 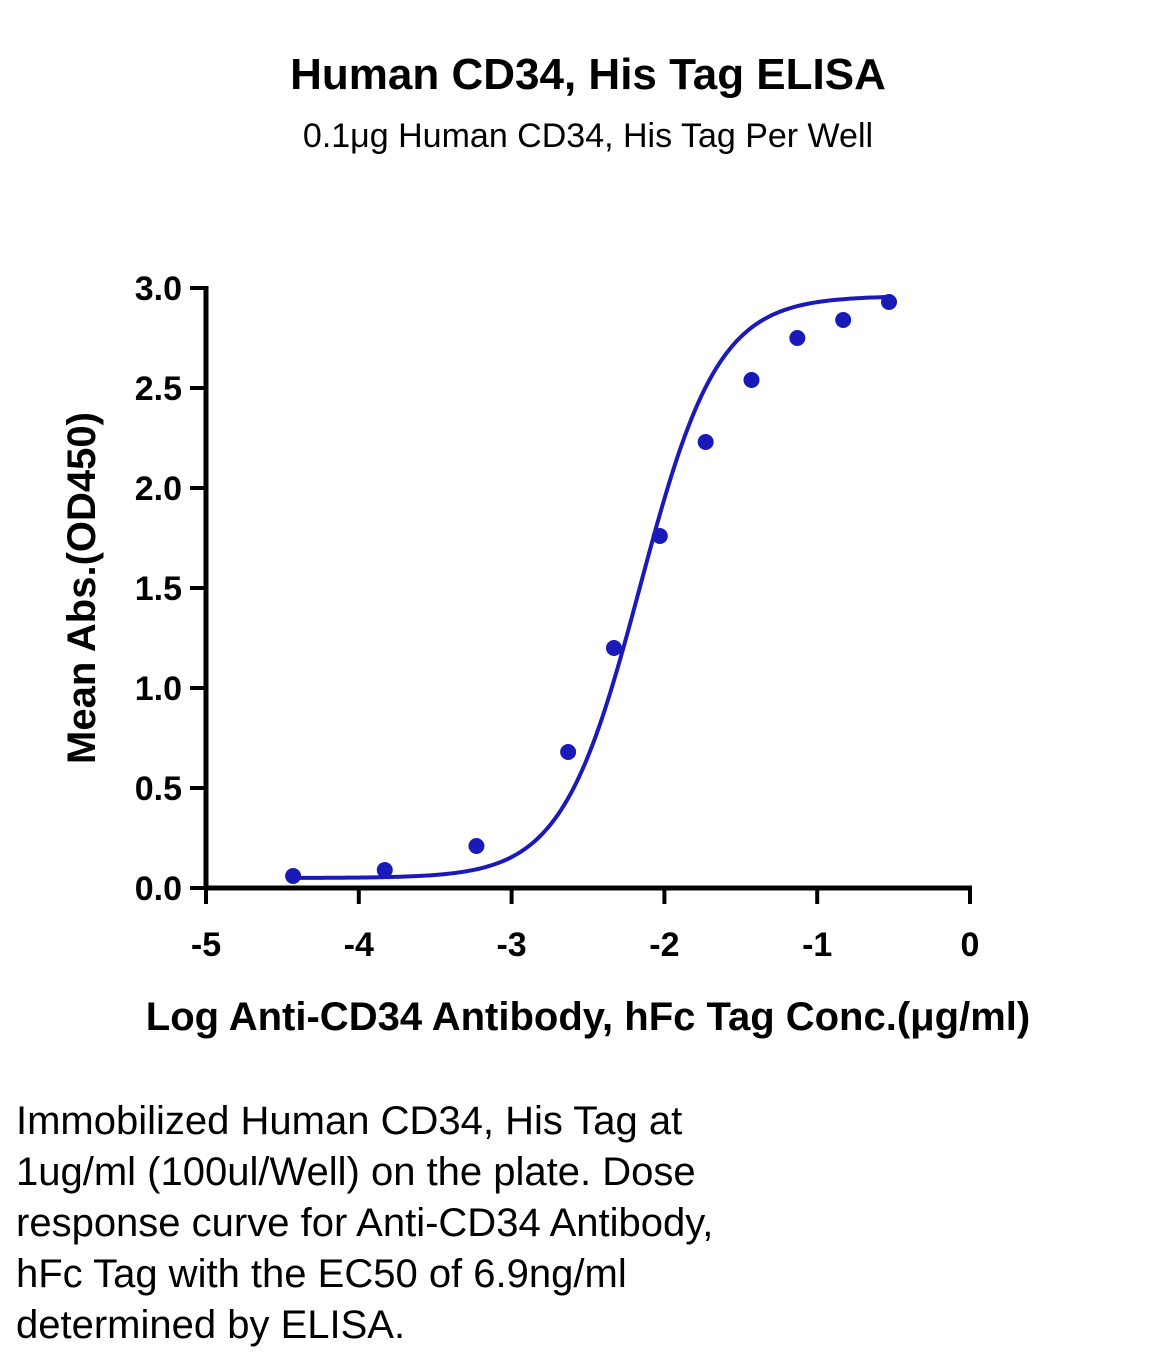 What do you see at coordinates (588, 136) in the screenshot?
I see `chart-subtitle: 0.1μg Human CD34, His Tag Per Well` at bounding box center [588, 136].